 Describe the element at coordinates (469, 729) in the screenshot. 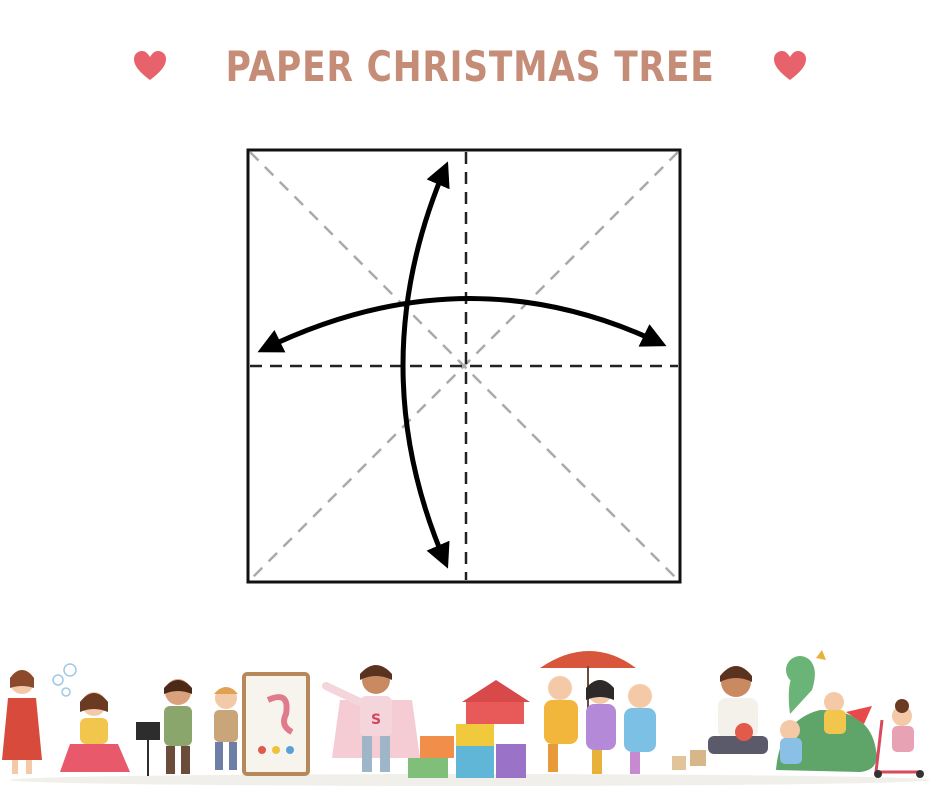

I see `toy-blocks` at that location.